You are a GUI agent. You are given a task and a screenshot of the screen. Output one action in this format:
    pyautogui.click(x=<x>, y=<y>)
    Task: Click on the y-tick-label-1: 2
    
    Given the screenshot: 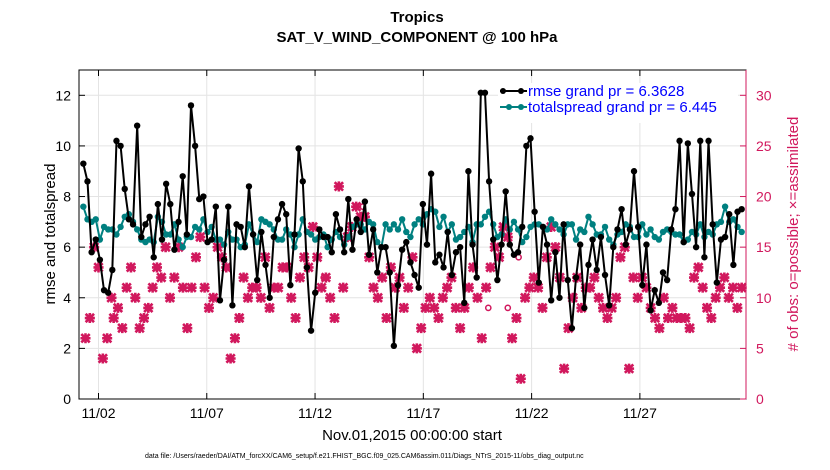 What is the action you would take?
    pyautogui.click(x=67, y=348)
    